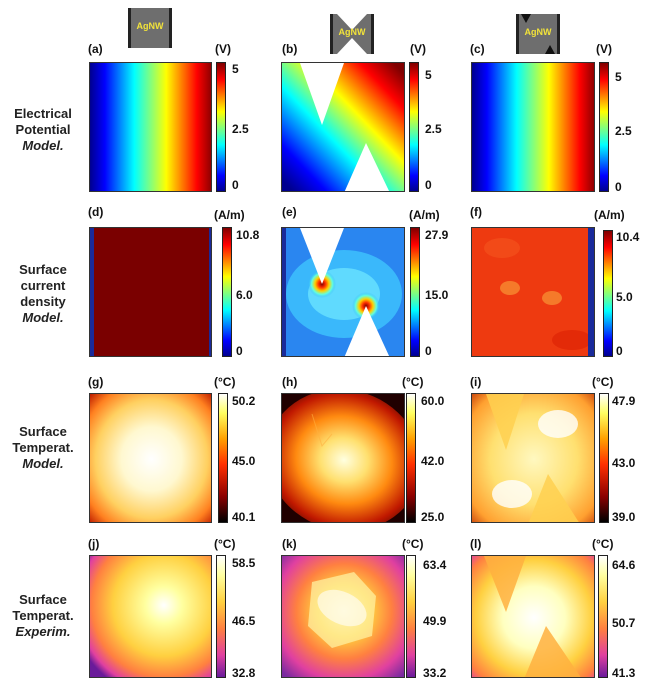 Image resolution: width=647 pixels, height=683 pixels. Describe the element at coordinates (244, 295) in the screenshot. I see `tick-d-mid: 6.0` at that location.